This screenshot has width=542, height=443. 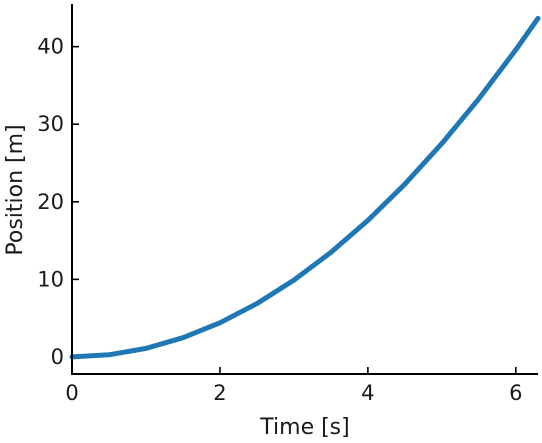 I want to click on x-tick-label: 2, so click(x=219, y=393).